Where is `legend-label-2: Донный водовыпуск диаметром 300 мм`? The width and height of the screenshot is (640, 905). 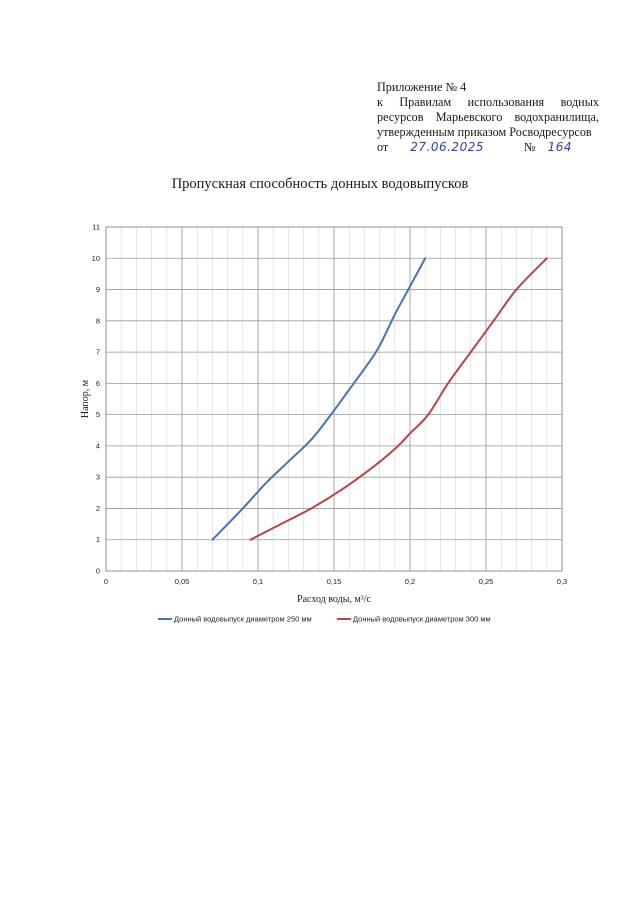
legend-label-2: Донный водовыпуск диаметром 300 мм is located at coordinates (422, 619).